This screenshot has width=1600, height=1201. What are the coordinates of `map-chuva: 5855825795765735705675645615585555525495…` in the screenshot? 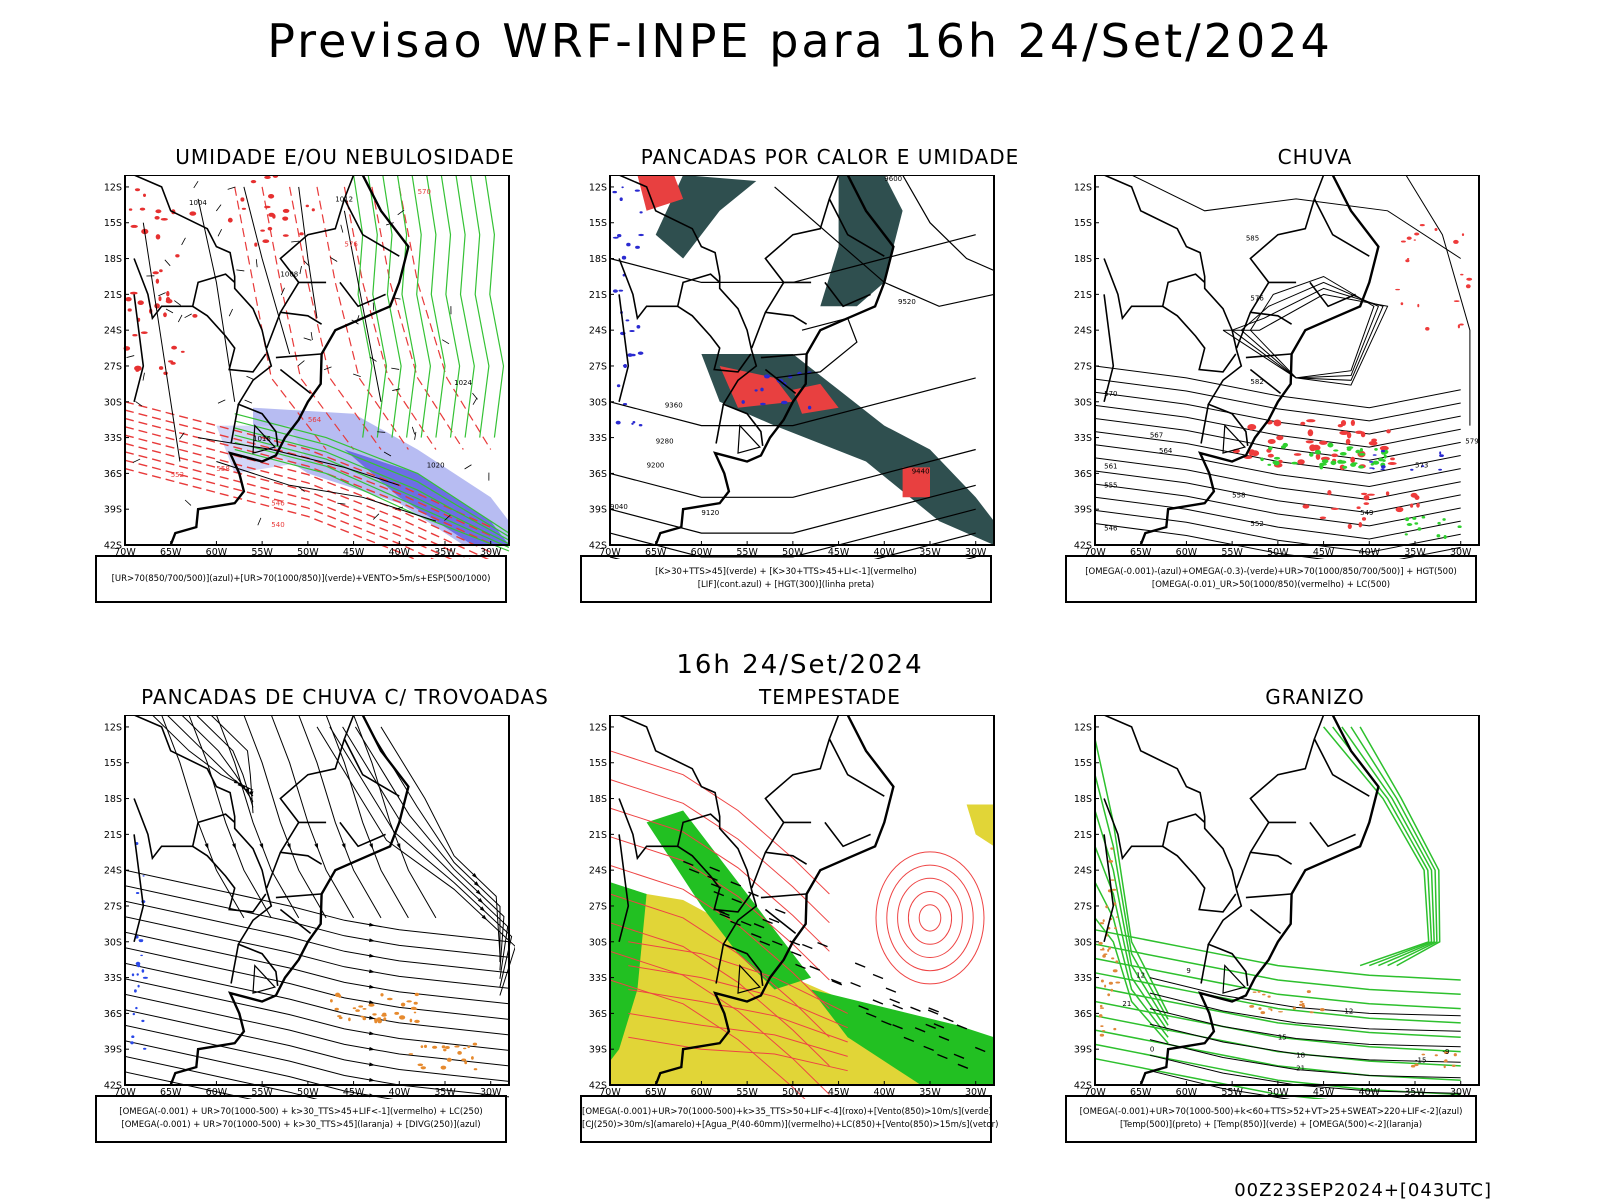 It's located at (1275, 367).